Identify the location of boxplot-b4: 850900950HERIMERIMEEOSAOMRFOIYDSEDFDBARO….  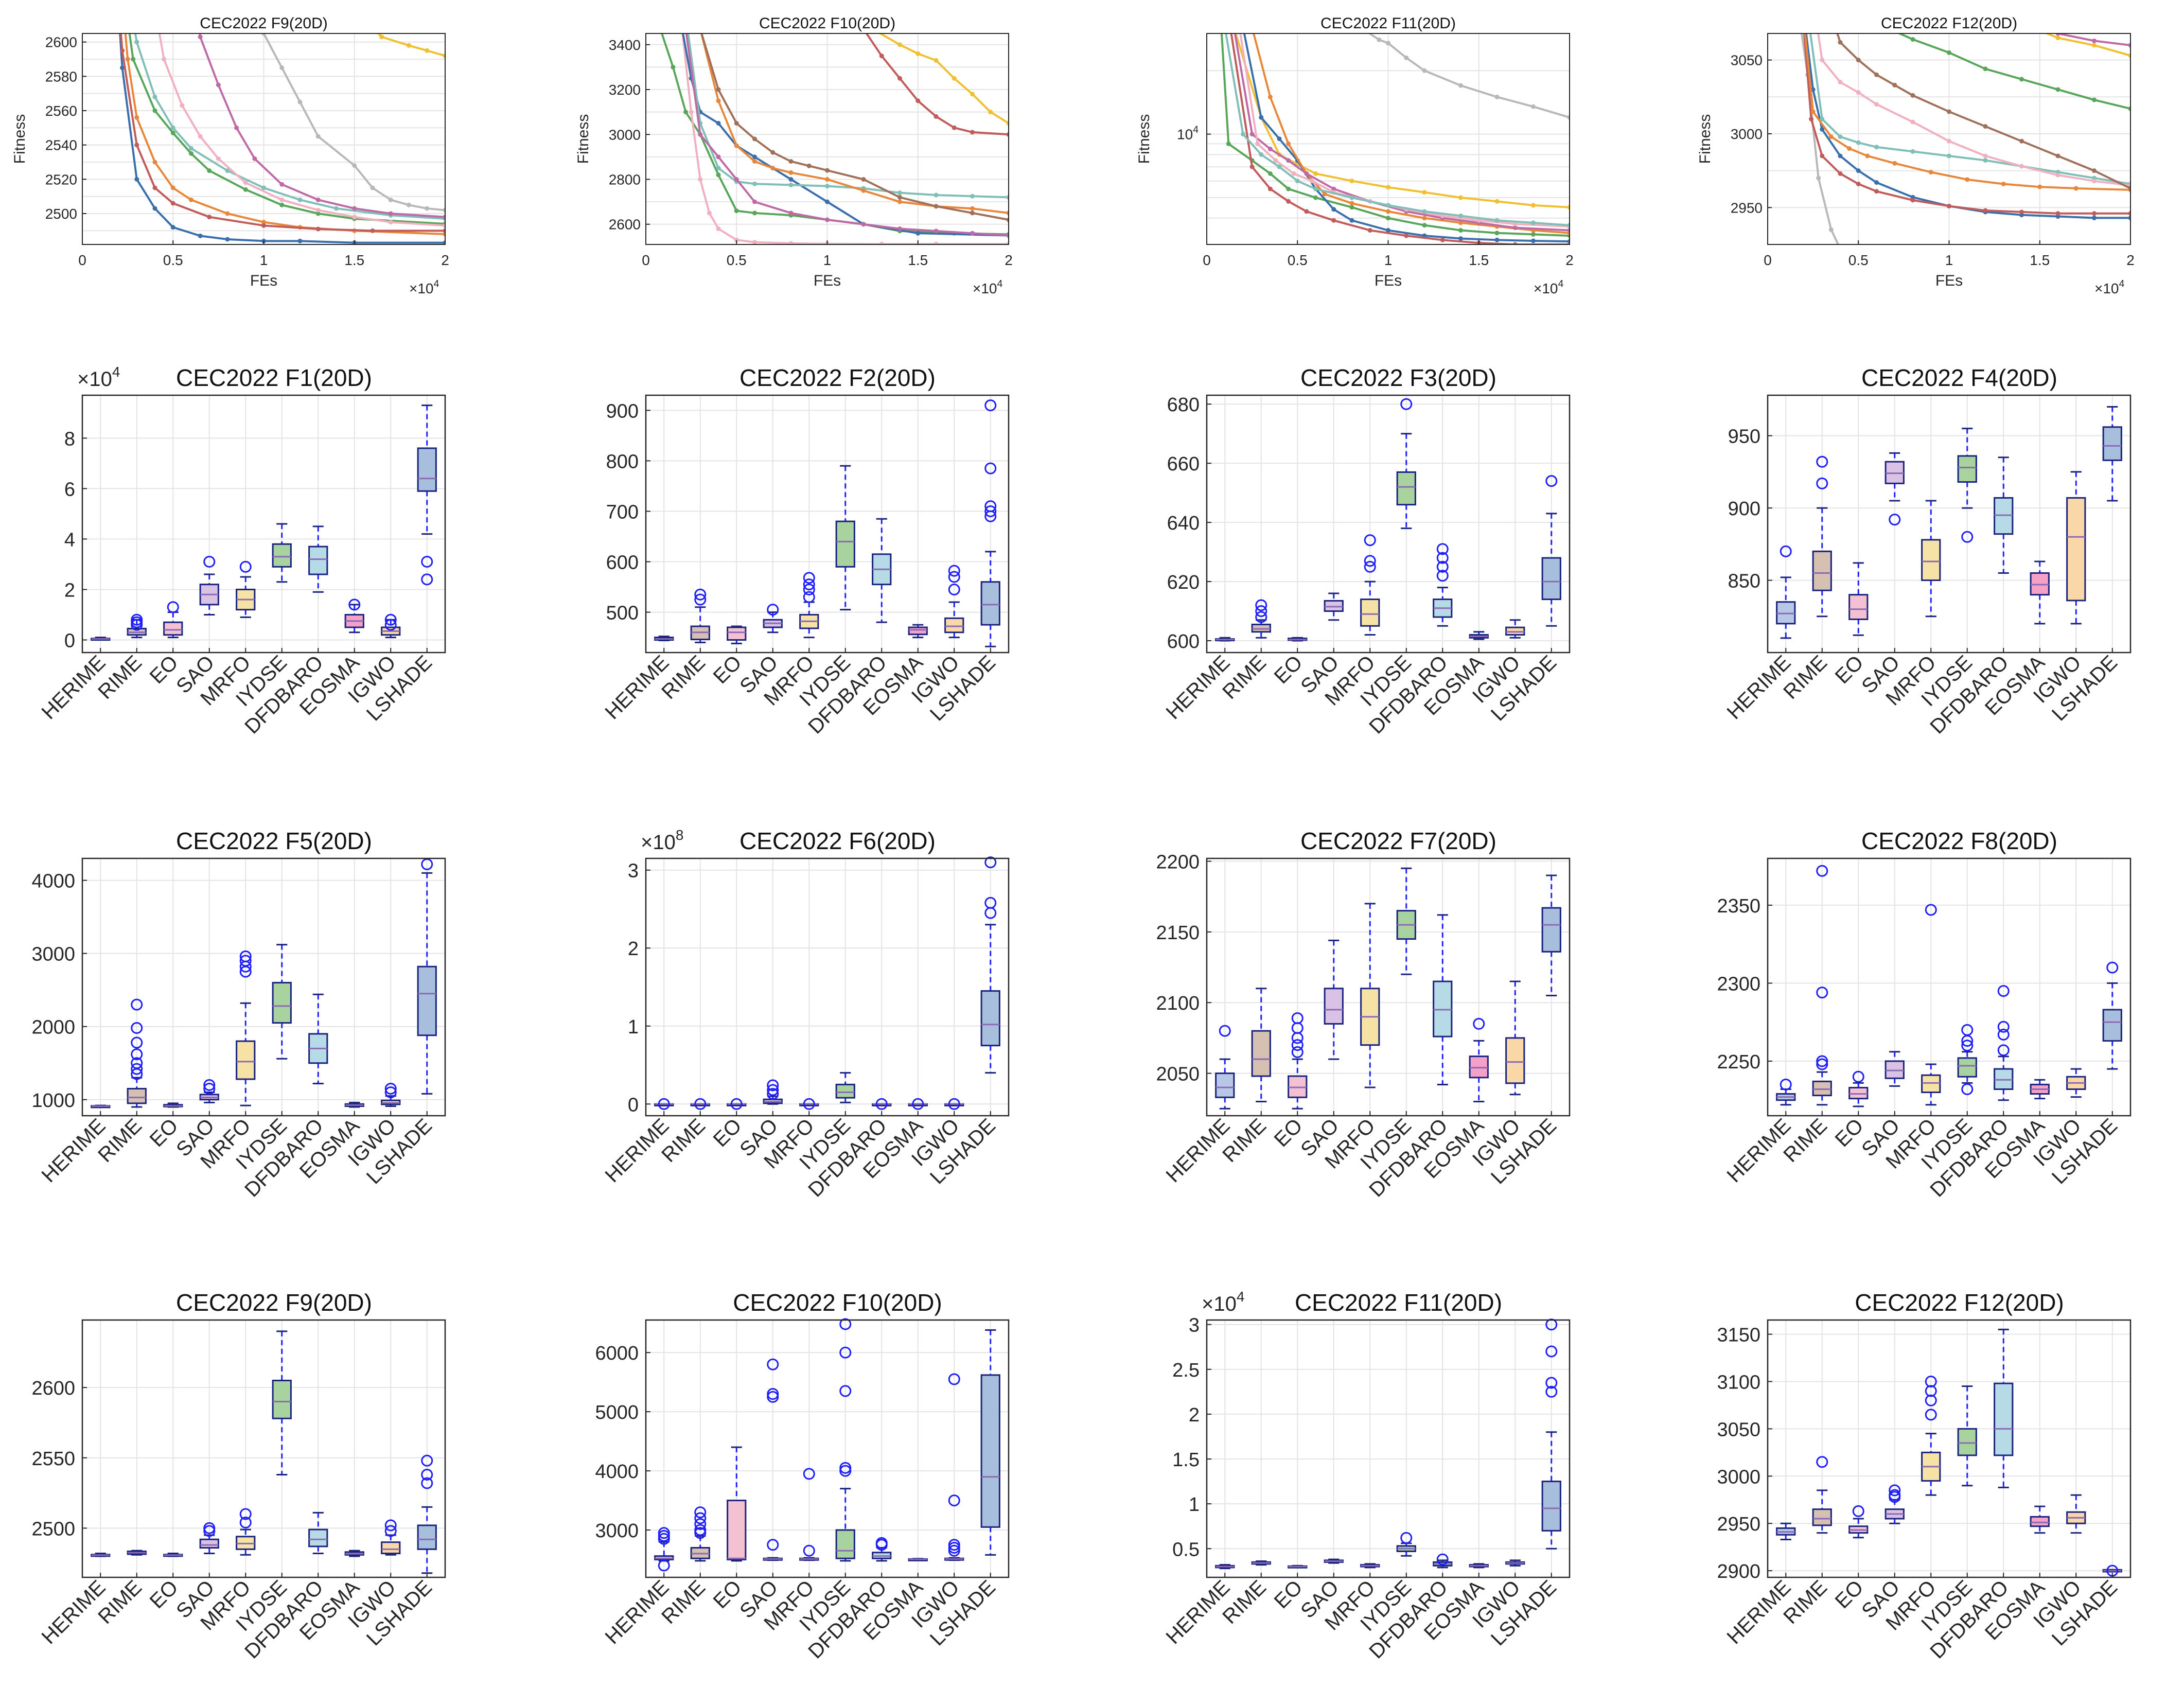
(1927, 551).